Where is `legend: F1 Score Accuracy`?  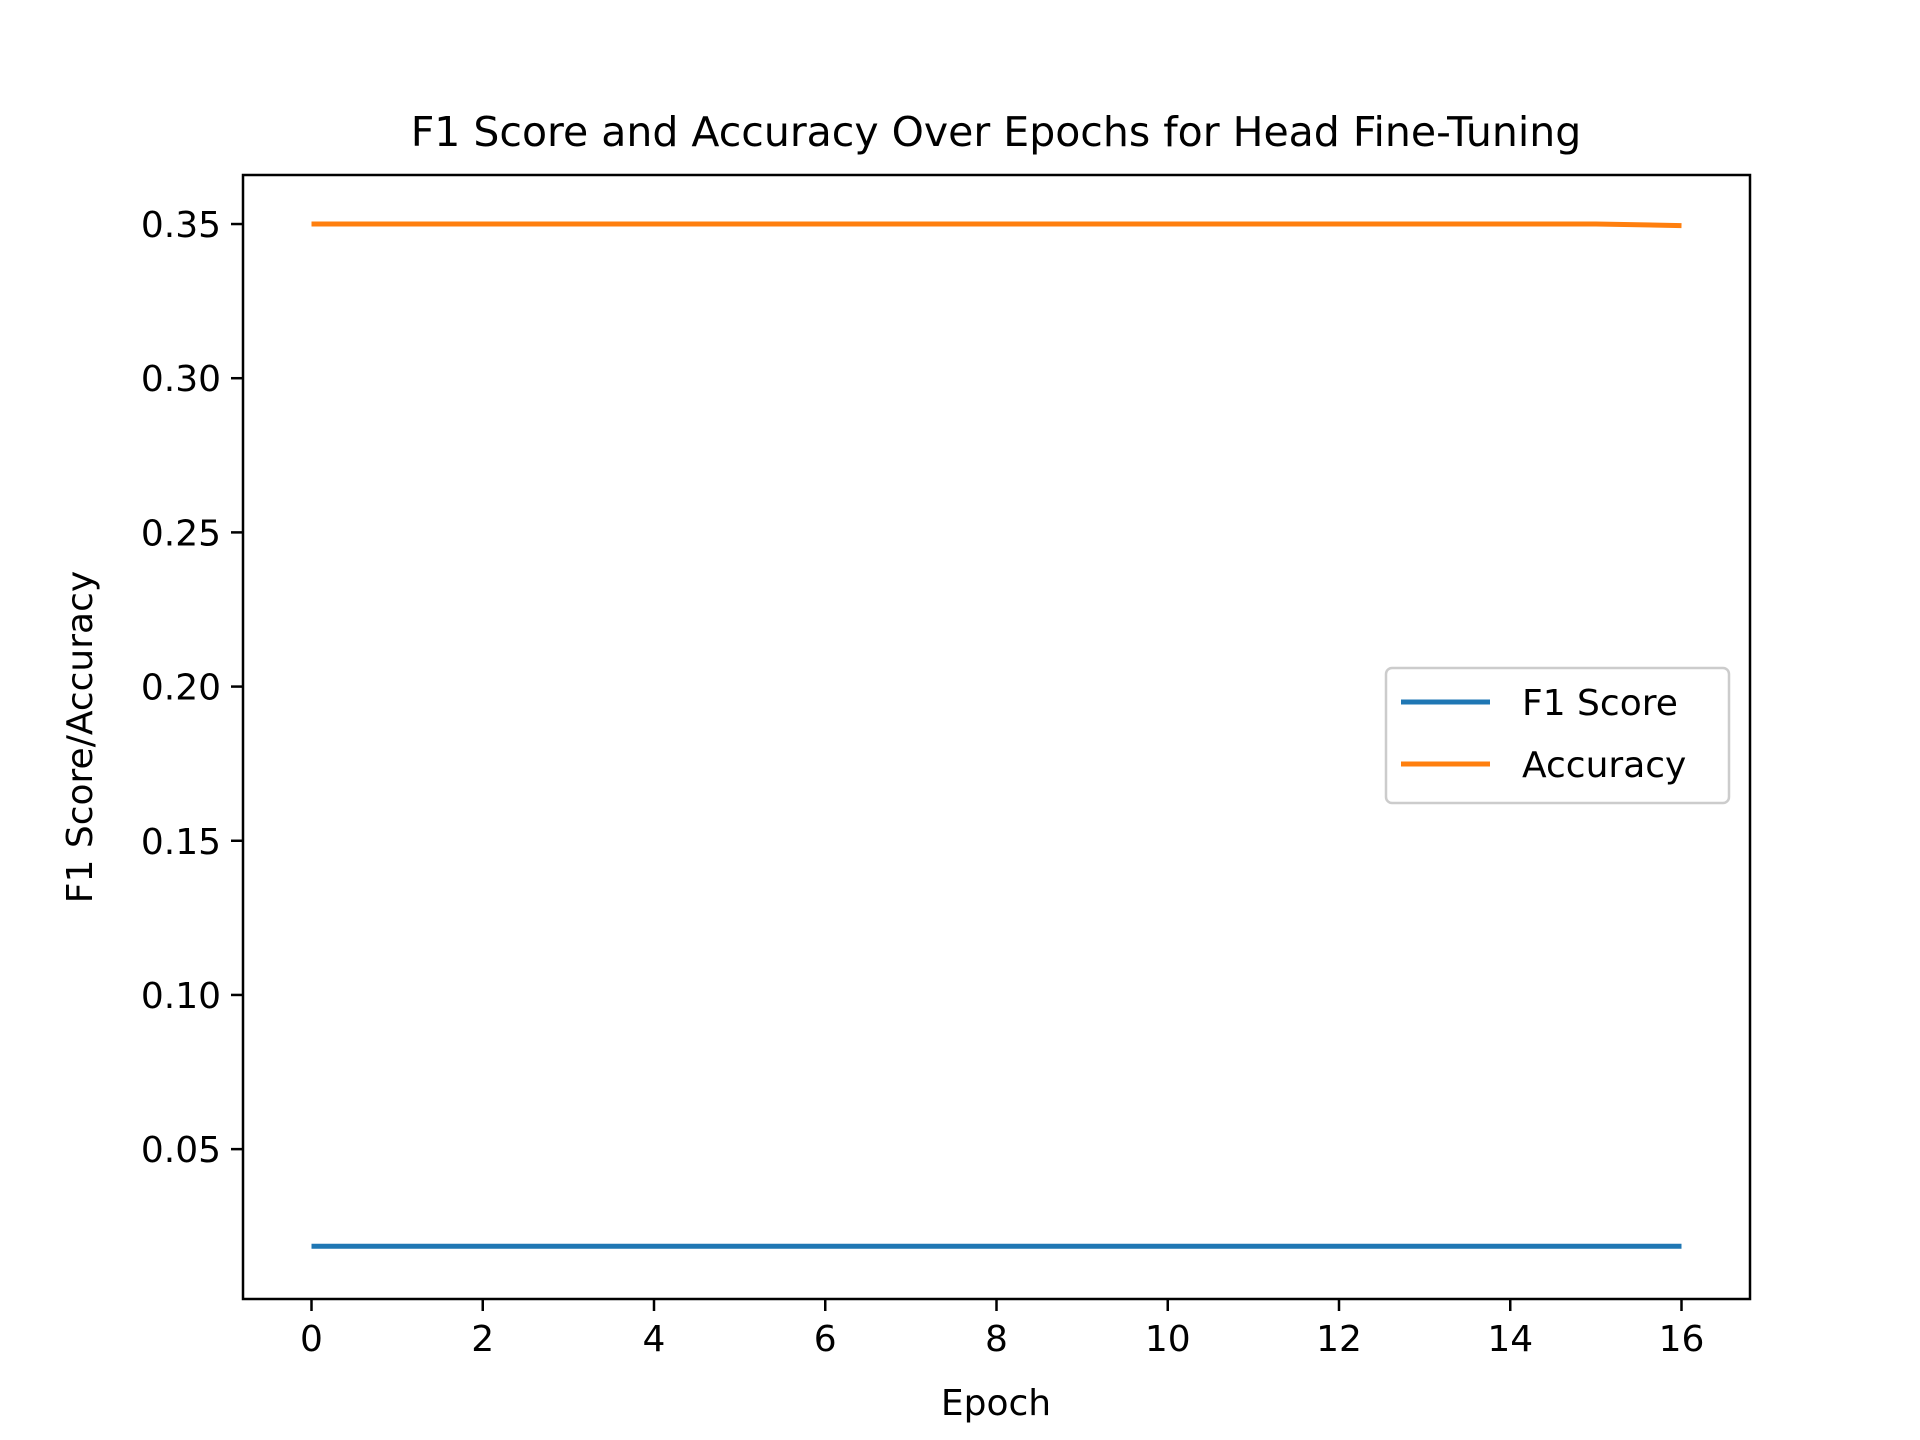
legend: F1 Score Accuracy is located at coordinates (1557, 735).